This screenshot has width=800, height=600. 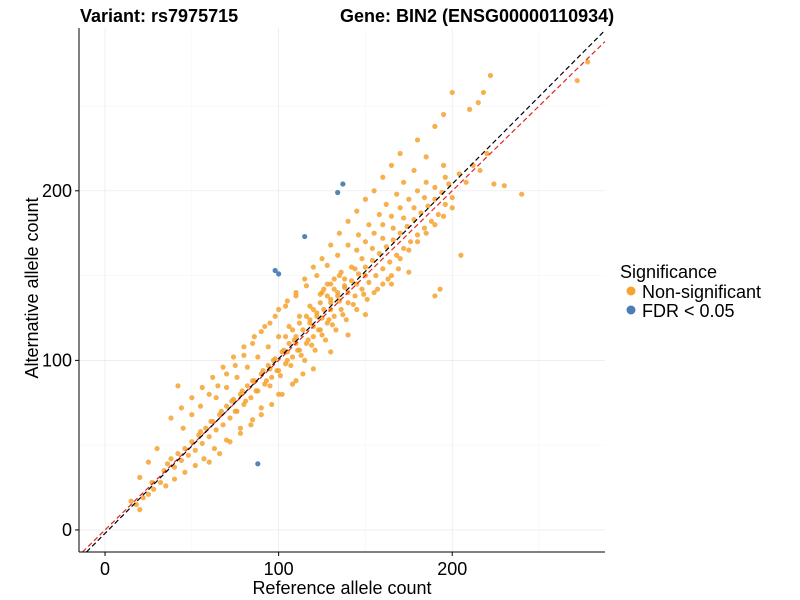 I want to click on x-tick-label: 200, so click(x=452, y=569).